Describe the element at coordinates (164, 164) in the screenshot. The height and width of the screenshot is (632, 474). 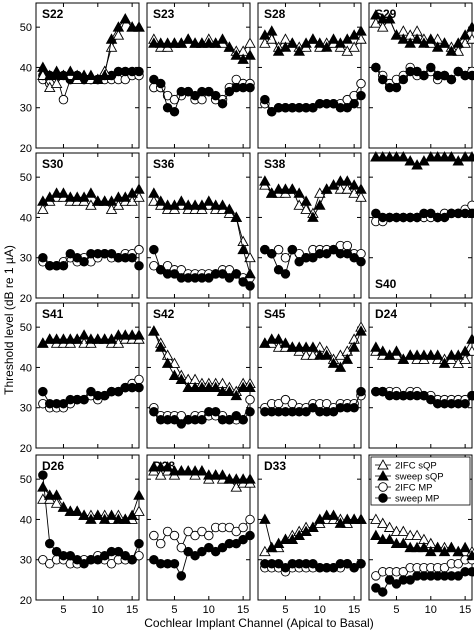
I see `panel-label: S36` at that location.